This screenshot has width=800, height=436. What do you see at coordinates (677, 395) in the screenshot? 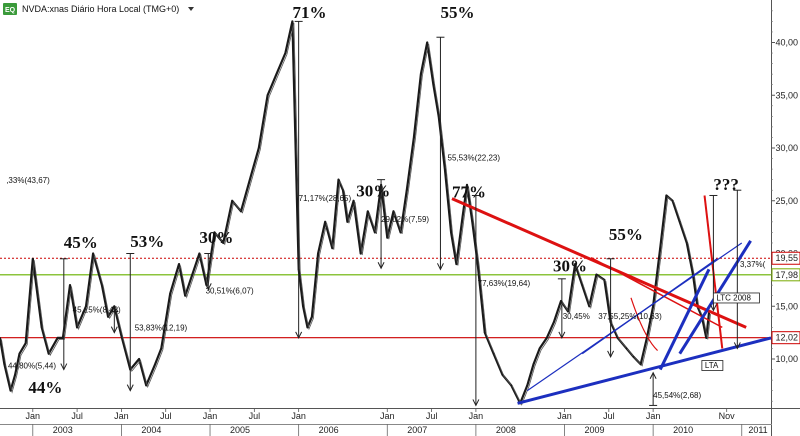
I see `percent-detail-label: 45,54%(2,68)` at bounding box center [677, 395].